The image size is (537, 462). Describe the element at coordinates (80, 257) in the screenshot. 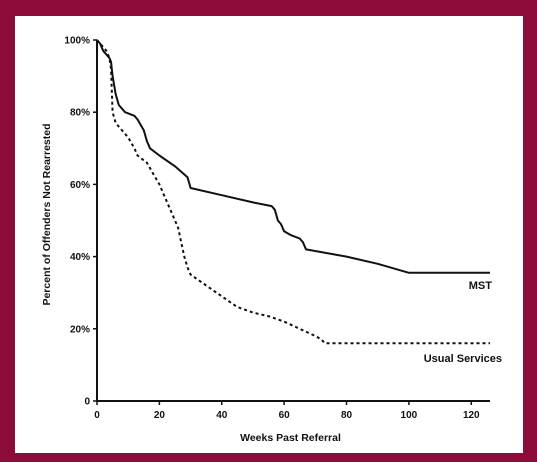

I see `y-tick-label: 40%` at that location.